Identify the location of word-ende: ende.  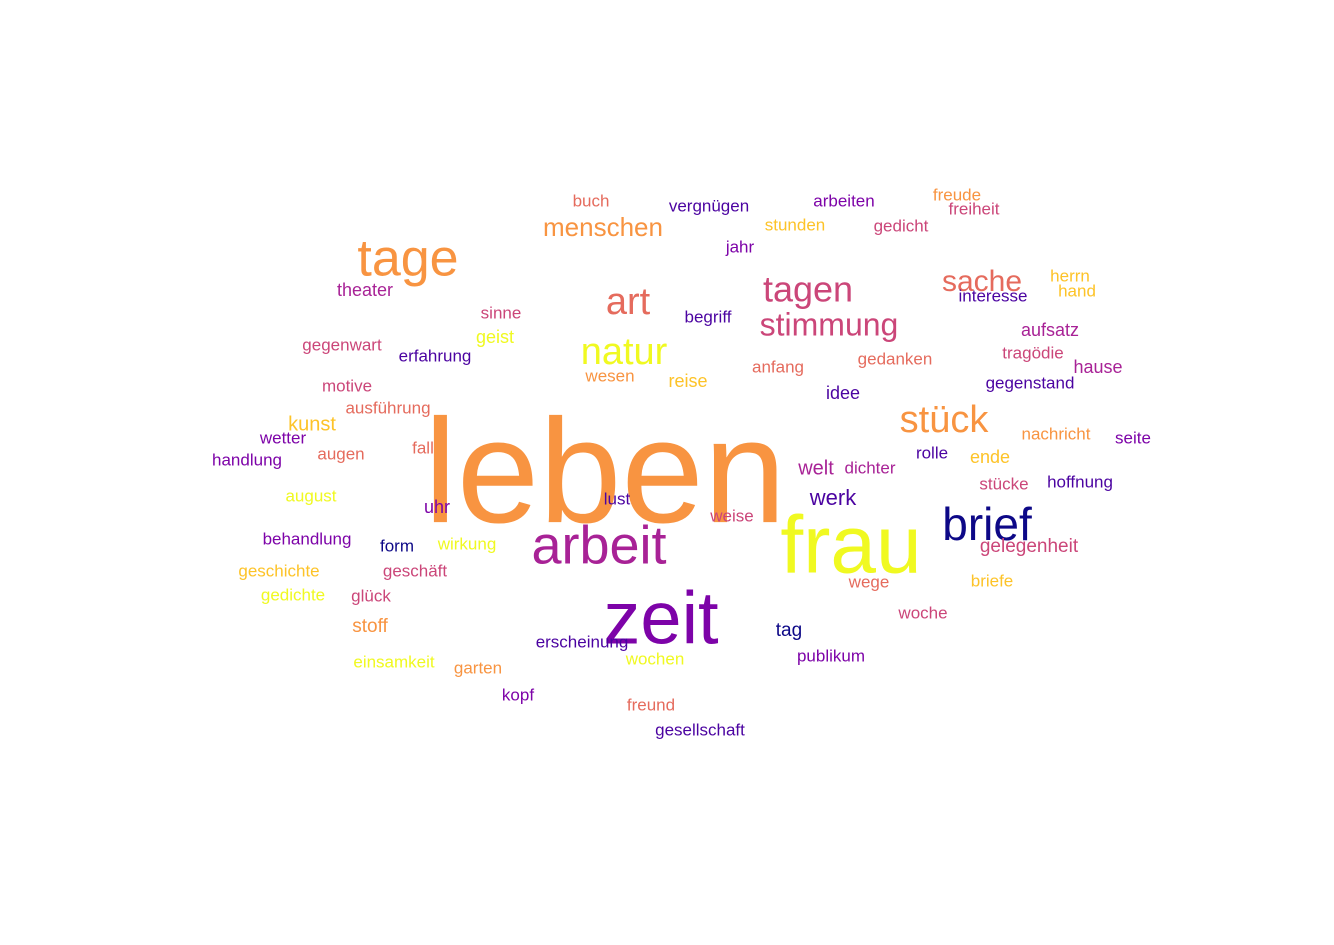
(990, 457).